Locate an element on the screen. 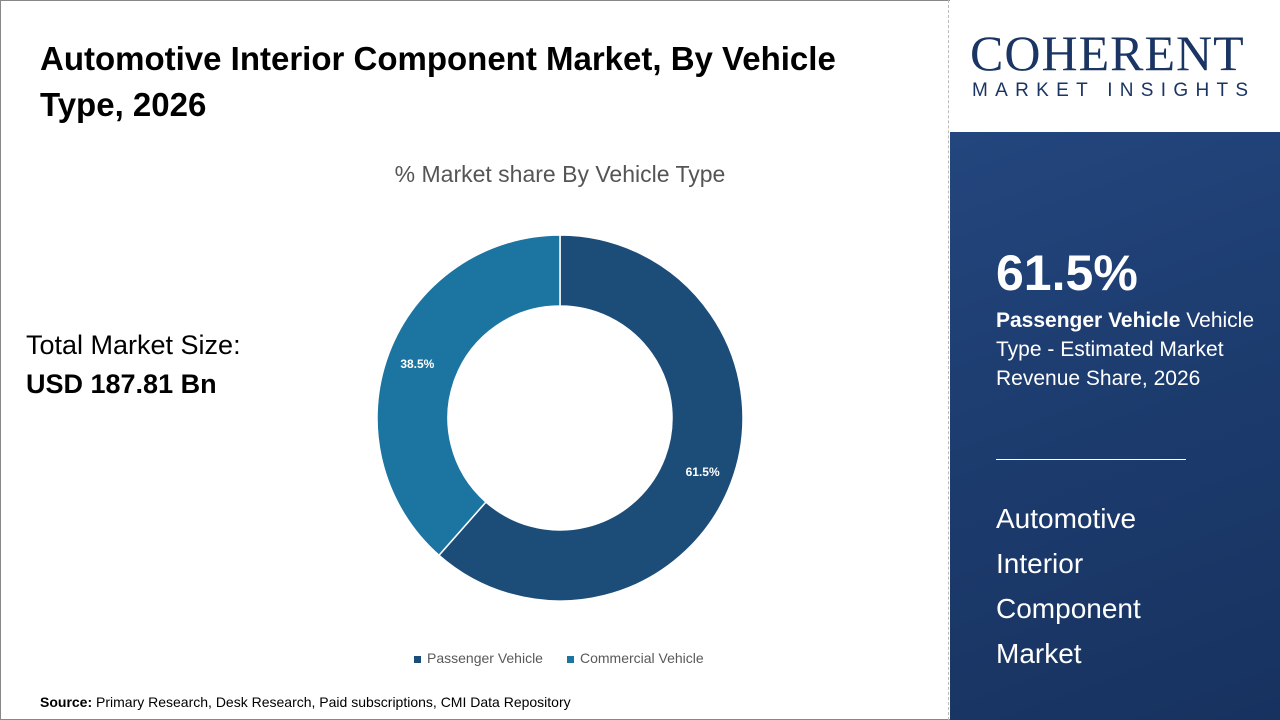 The image size is (1280, 720). divider is located at coordinates (948, 360).